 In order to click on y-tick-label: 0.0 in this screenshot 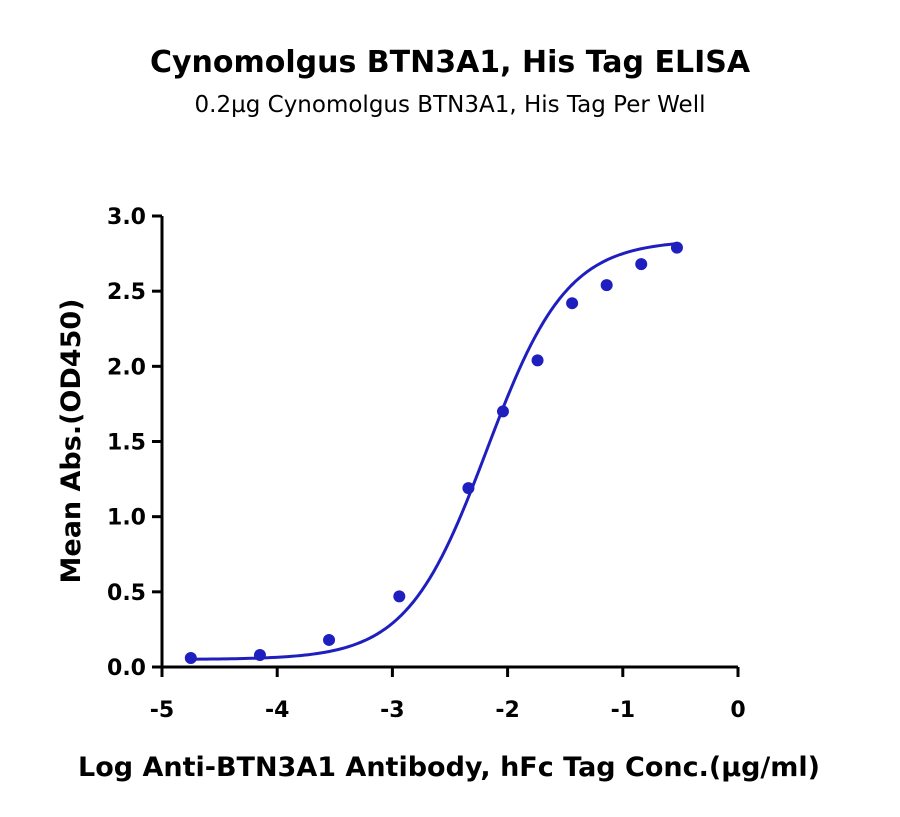, I will do `click(126, 668)`.